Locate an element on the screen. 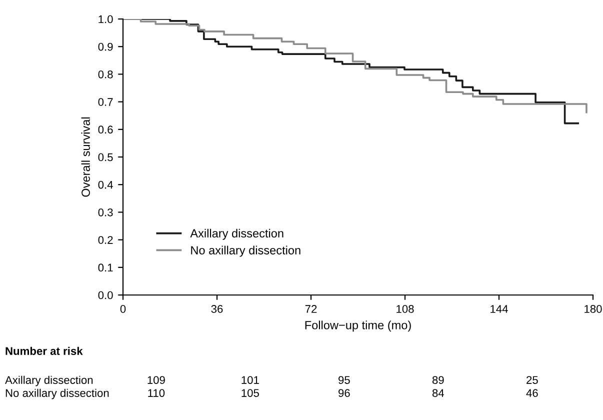 This screenshot has width=603, height=420. legend-label: No axillary dissection is located at coordinates (245, 251).